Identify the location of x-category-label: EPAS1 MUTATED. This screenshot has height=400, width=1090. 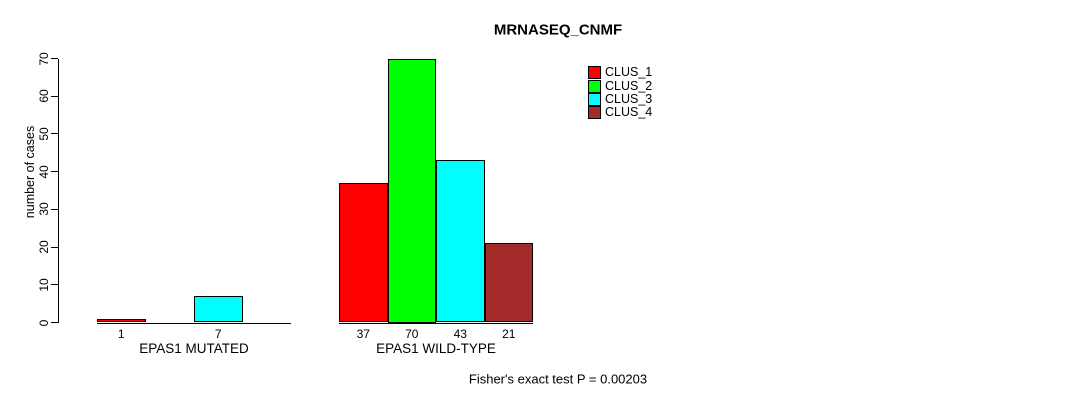
(194, 348).